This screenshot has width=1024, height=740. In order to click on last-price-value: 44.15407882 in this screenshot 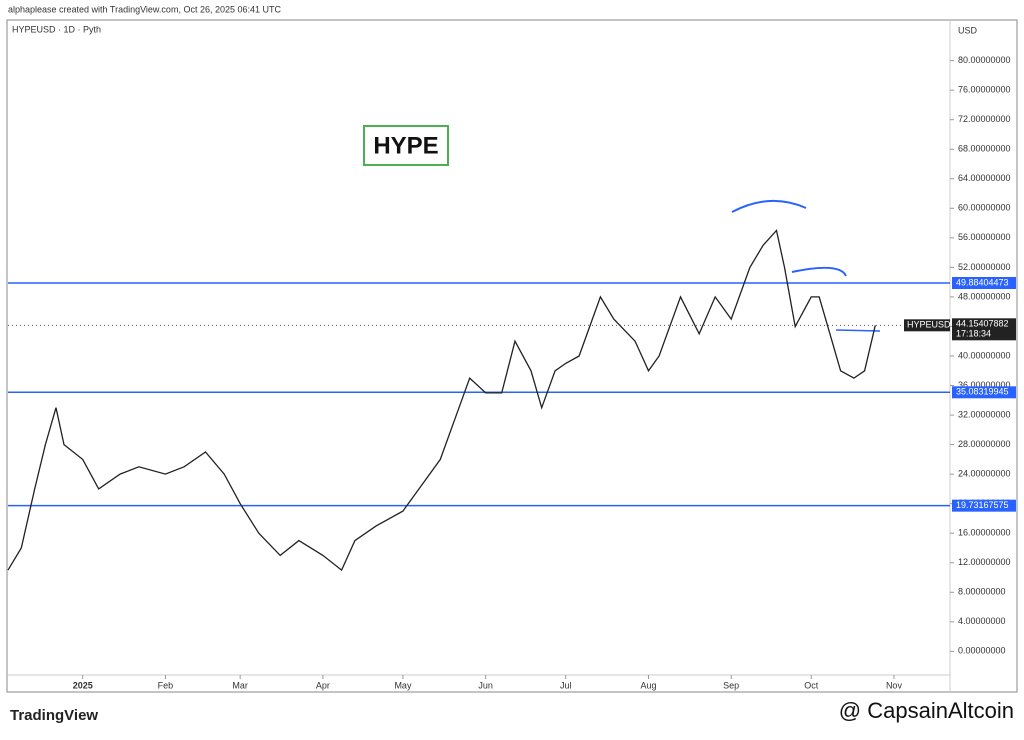, I will do `click(982, 324)`.